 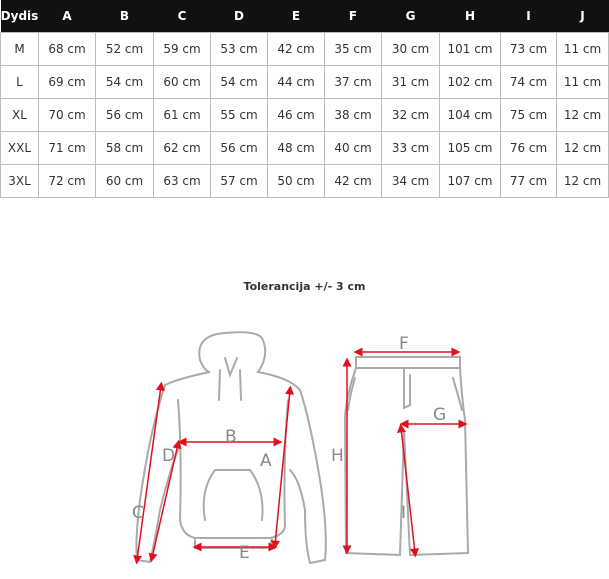 What do you see at coordinates (470, 82) in the screenshot?
I see `measurement-cell: 102 cm` at bounding box center [470, 82].